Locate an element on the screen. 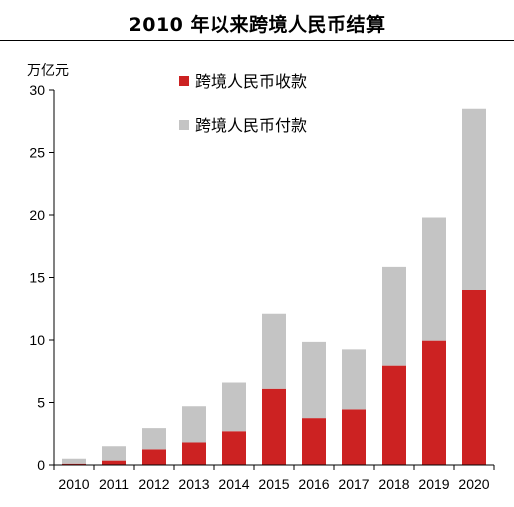 This screenshot has width=514, height=507. y-tick-label: 10 is located at coordinates (37, 340).